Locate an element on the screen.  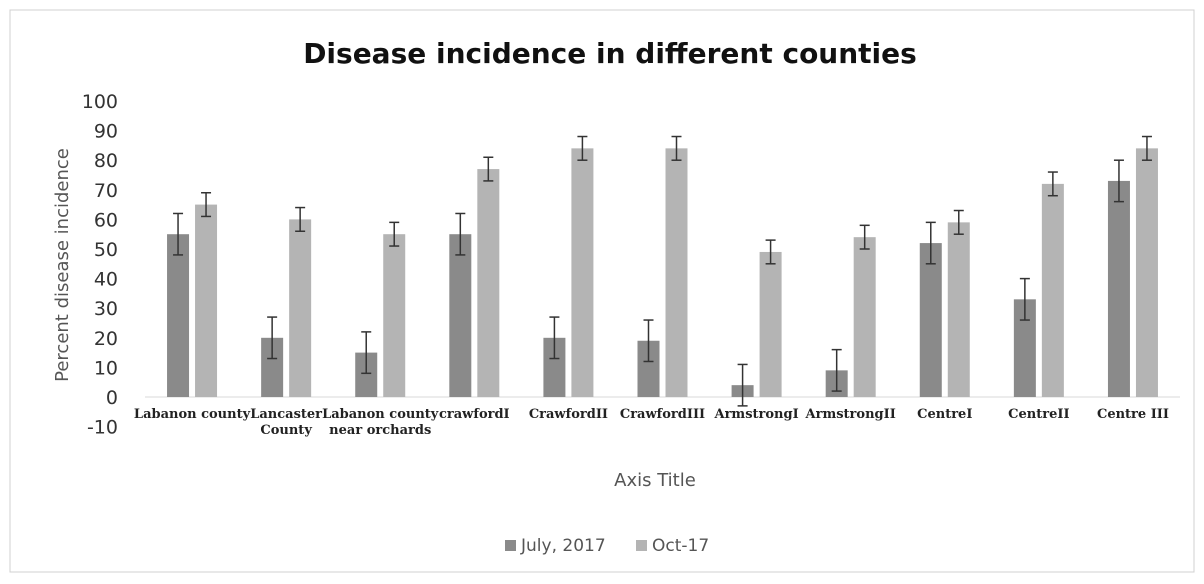
y-tick-label: 100 is located at coordinates (100, 102).